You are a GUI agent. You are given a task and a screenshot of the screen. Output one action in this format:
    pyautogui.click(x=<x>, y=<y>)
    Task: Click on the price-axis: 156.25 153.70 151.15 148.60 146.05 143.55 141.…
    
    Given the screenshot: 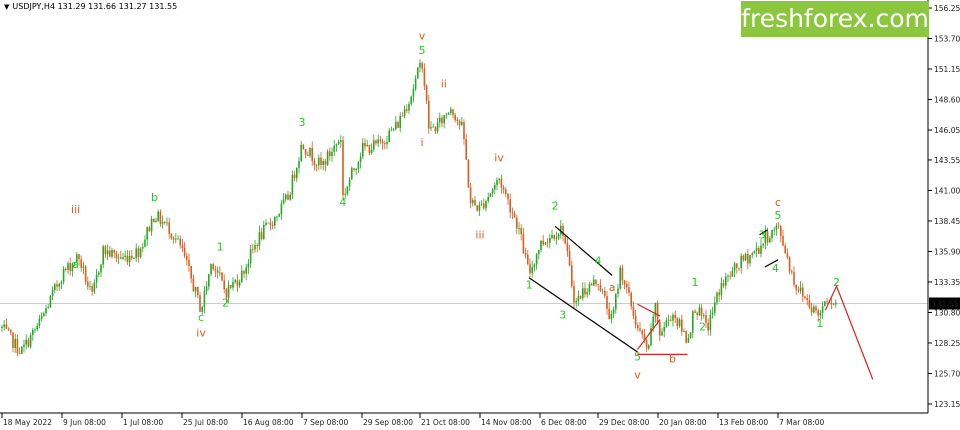 What is the action you would take?
    pyautogui.click(x=943, y=206)
    